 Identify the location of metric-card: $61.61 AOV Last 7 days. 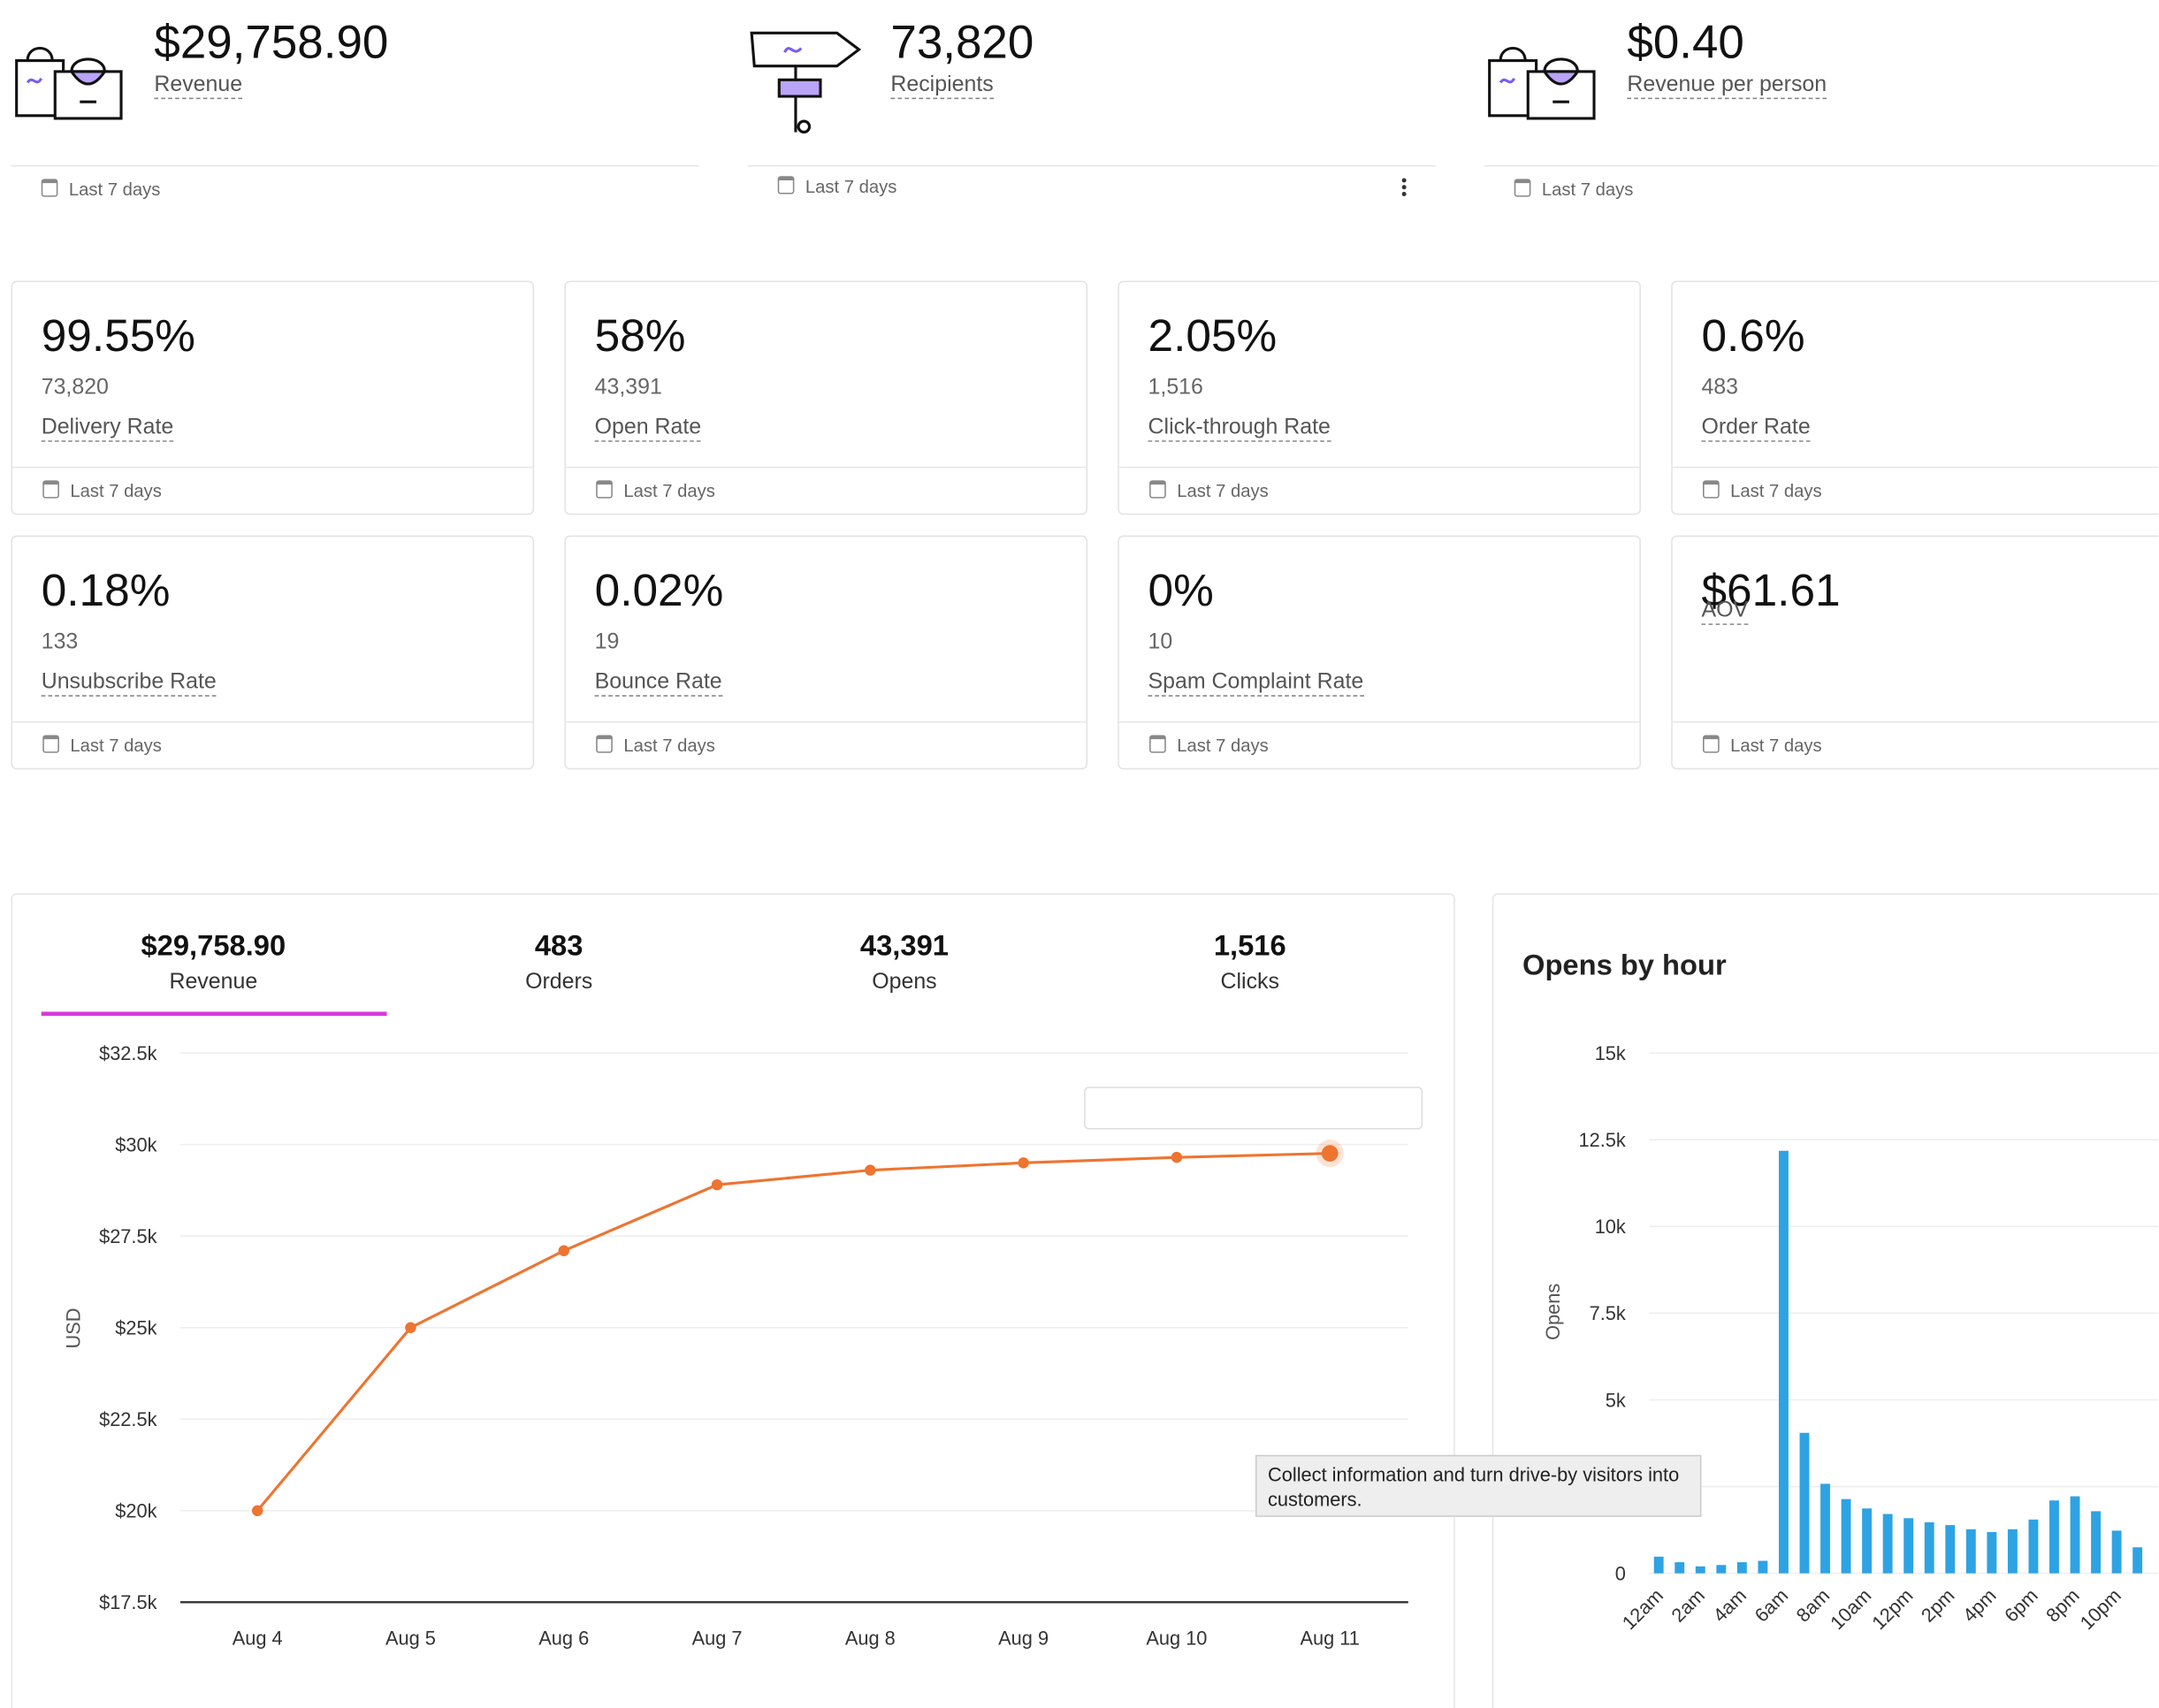
(1915, 652).